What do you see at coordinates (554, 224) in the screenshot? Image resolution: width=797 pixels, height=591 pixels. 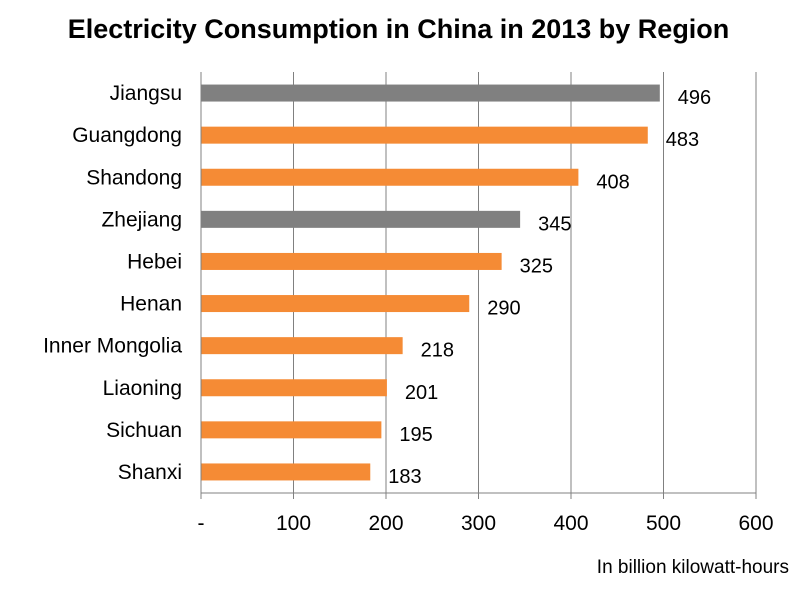 I see `data-label: 345` at bounding box center [554, 224].